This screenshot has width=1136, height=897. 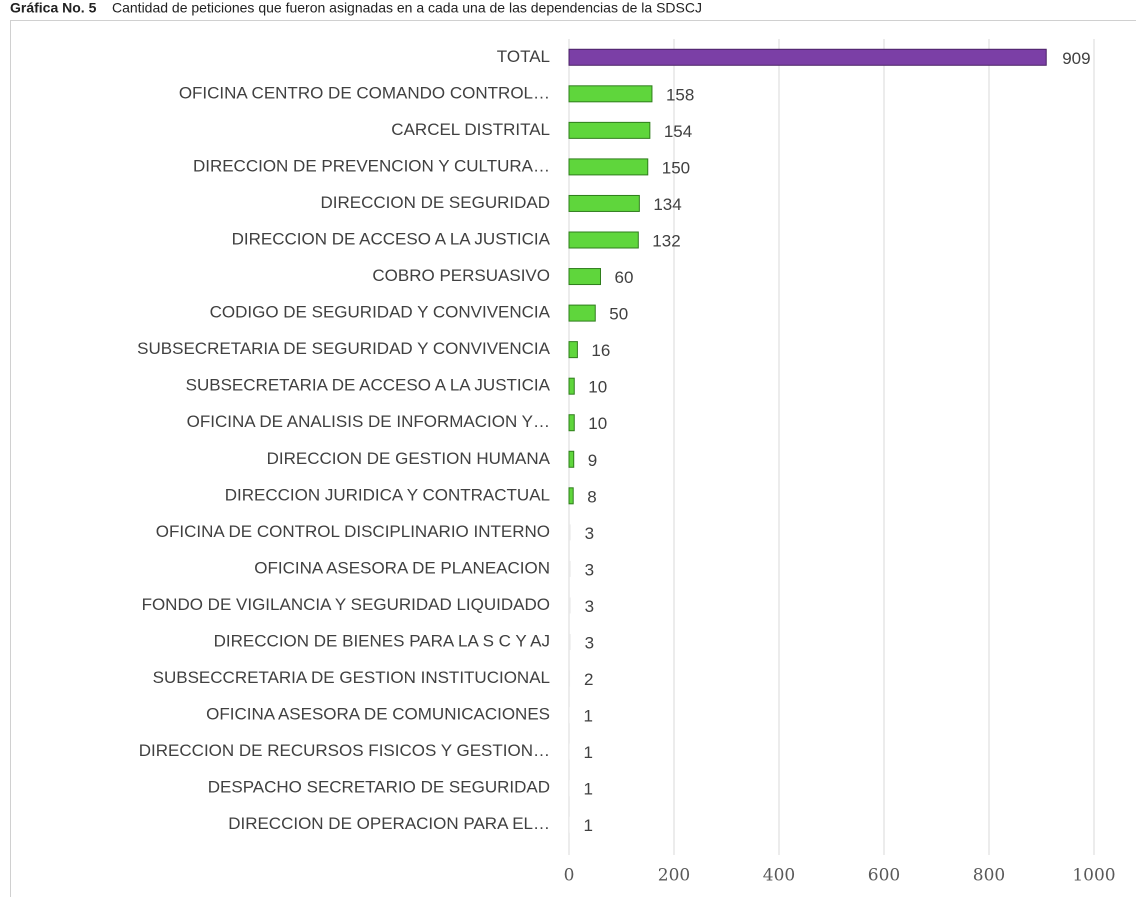 I want to click on x-tick-label: 0, so click(x=569, y=876).